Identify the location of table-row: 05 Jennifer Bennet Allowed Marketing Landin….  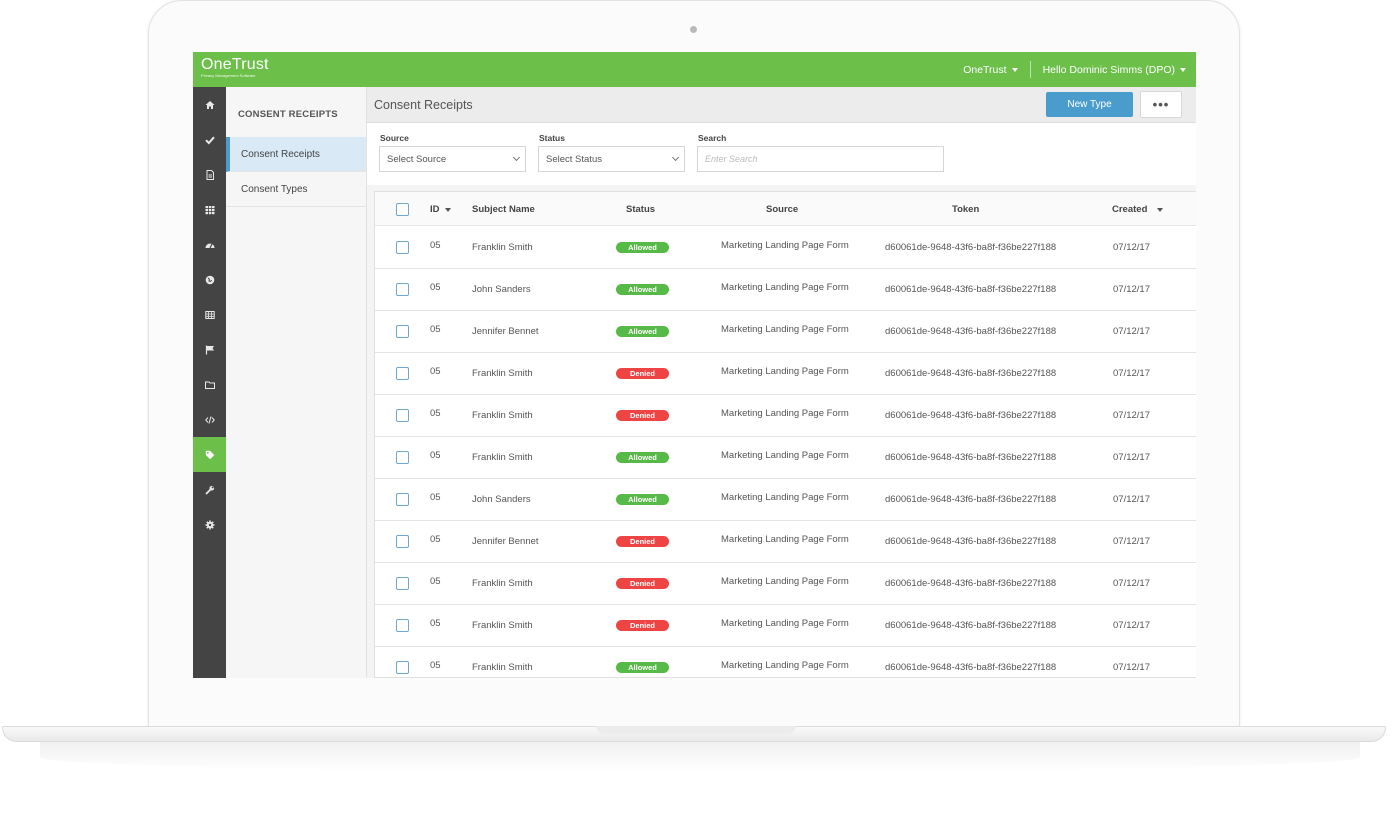
(785, 332).